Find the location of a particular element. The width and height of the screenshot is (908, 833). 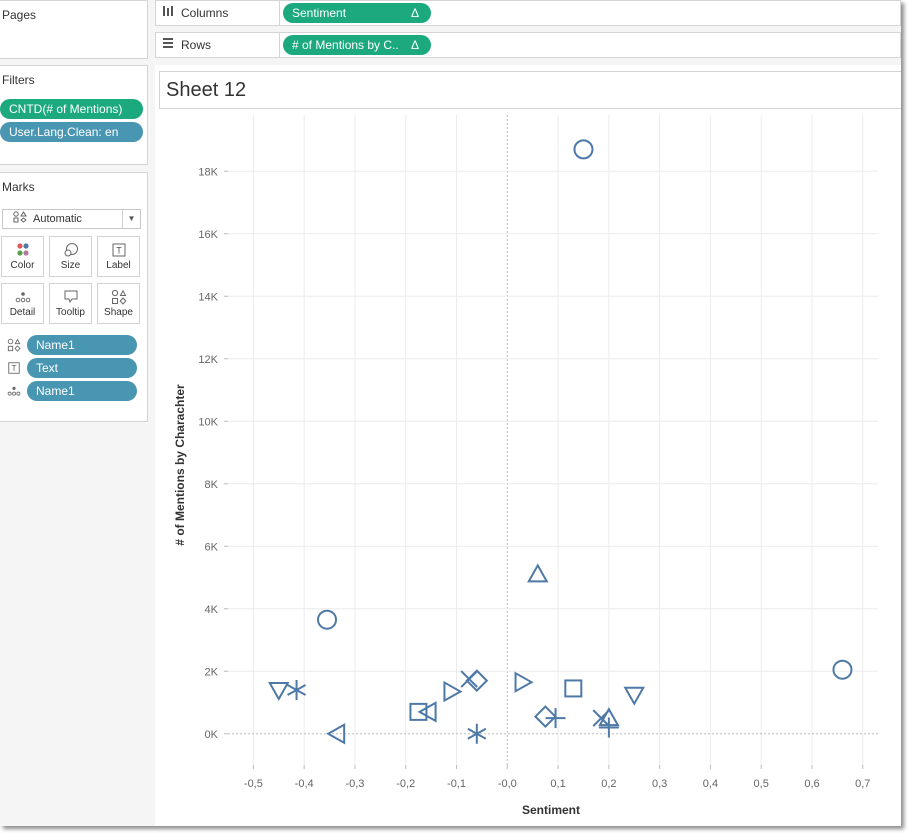

label-button: T Label is located at coordinates (118, 256).